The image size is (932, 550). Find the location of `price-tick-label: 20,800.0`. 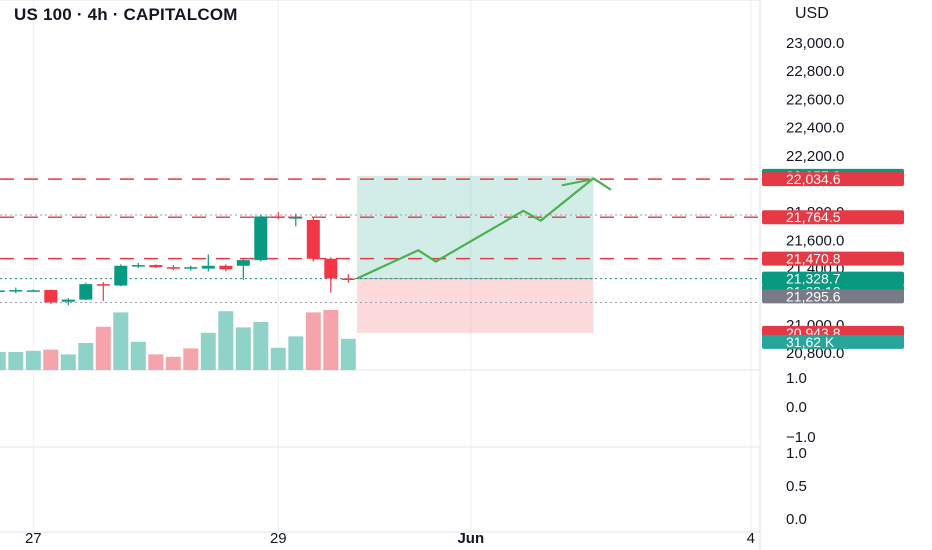

price-tick-label: 20,800.0 is located at coordinates (815, 353).